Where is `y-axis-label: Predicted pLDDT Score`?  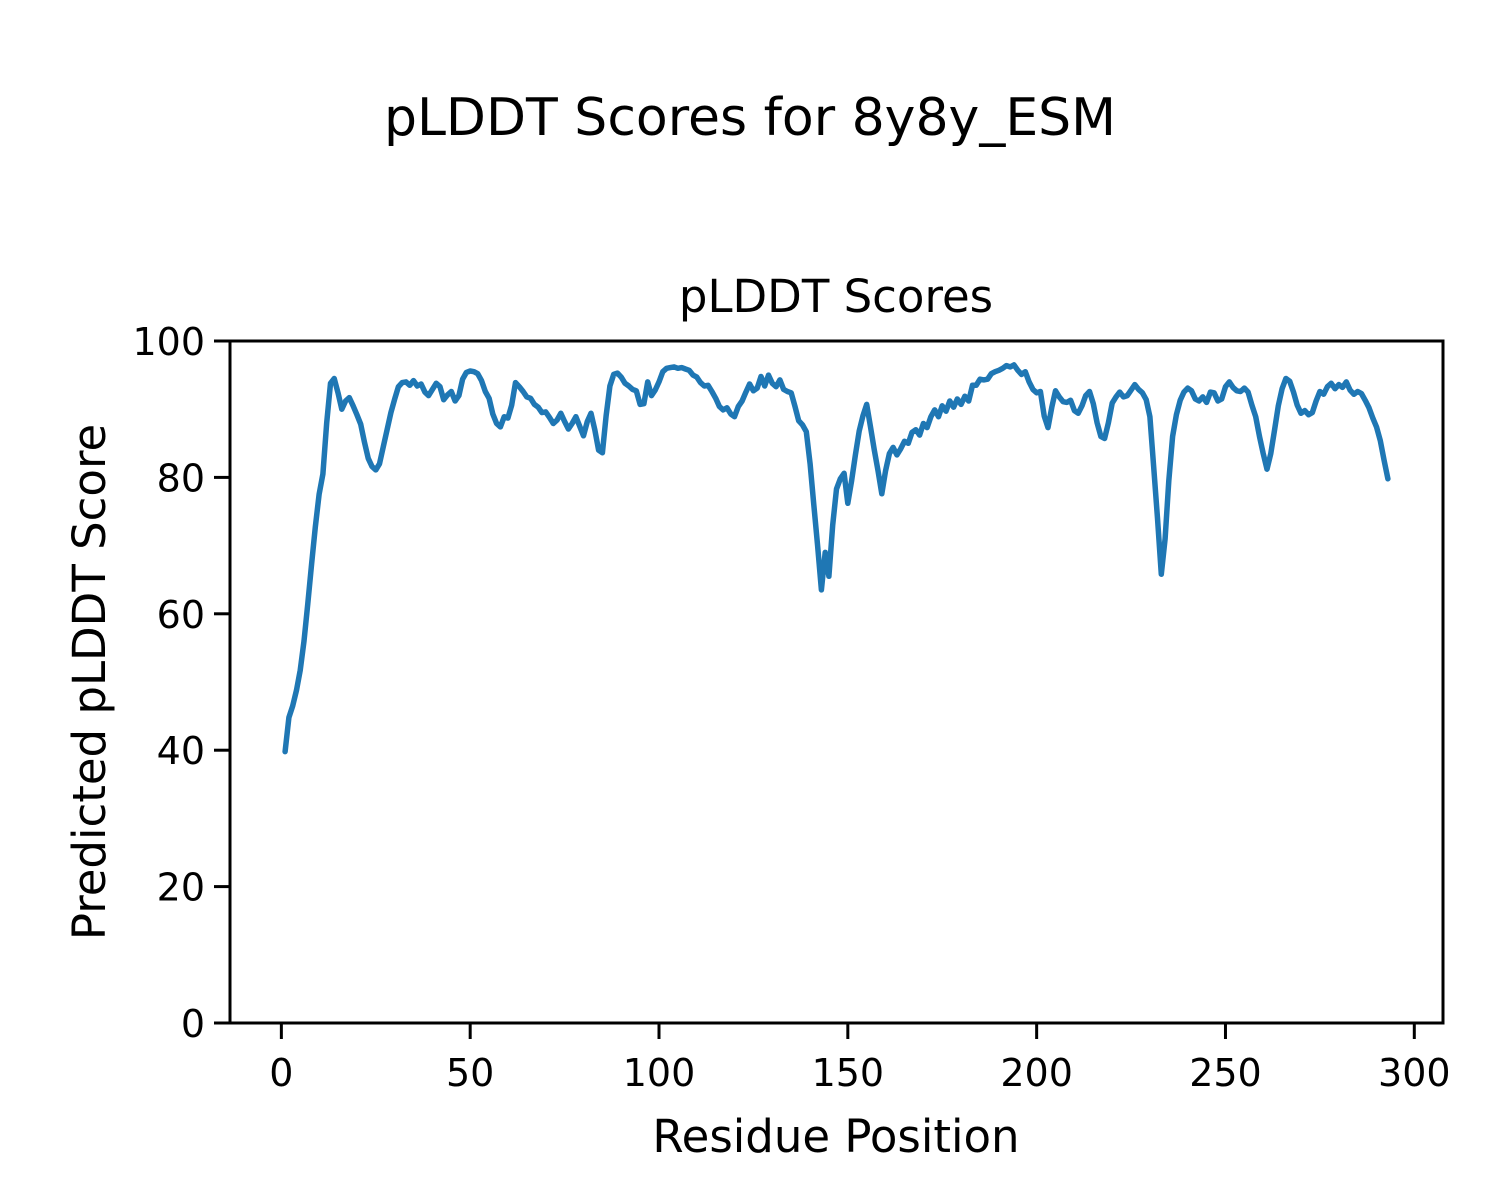 y-axis-label: Predicted pLDDT Score is located at coordinates (89, 682).